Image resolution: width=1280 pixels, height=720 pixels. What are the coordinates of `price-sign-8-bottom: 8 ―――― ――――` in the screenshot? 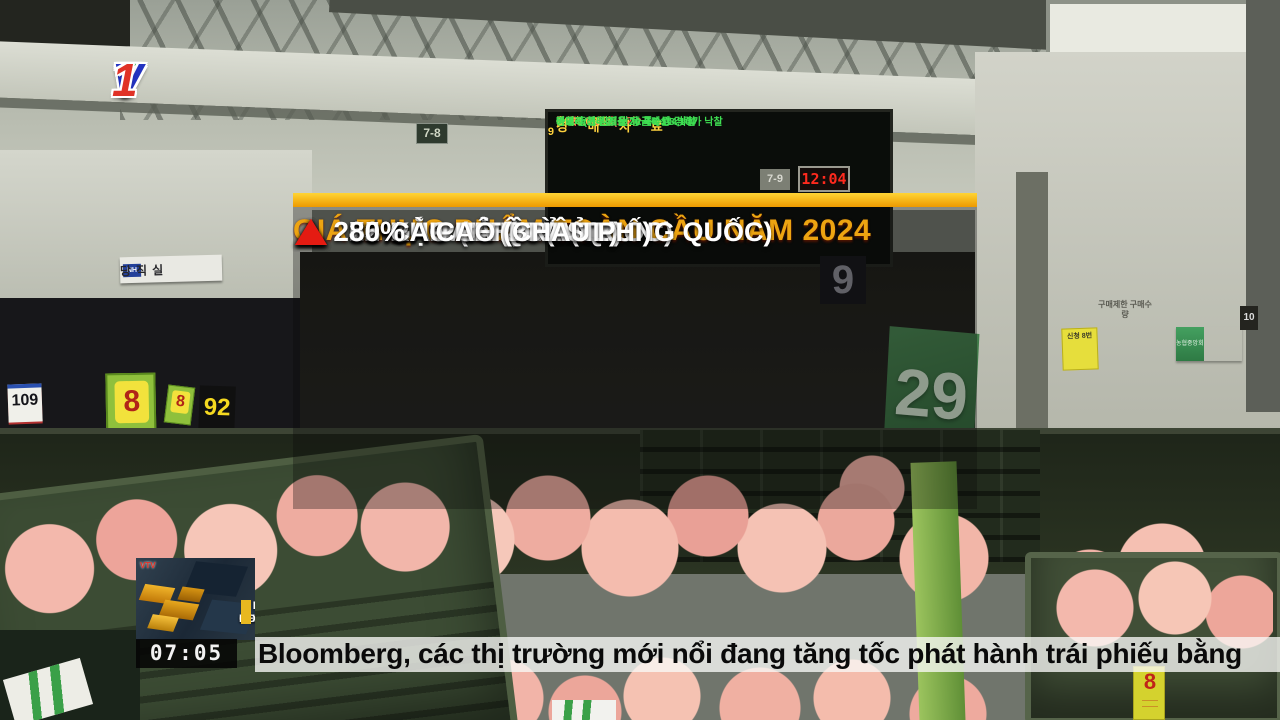 It's located at (1149, 693).